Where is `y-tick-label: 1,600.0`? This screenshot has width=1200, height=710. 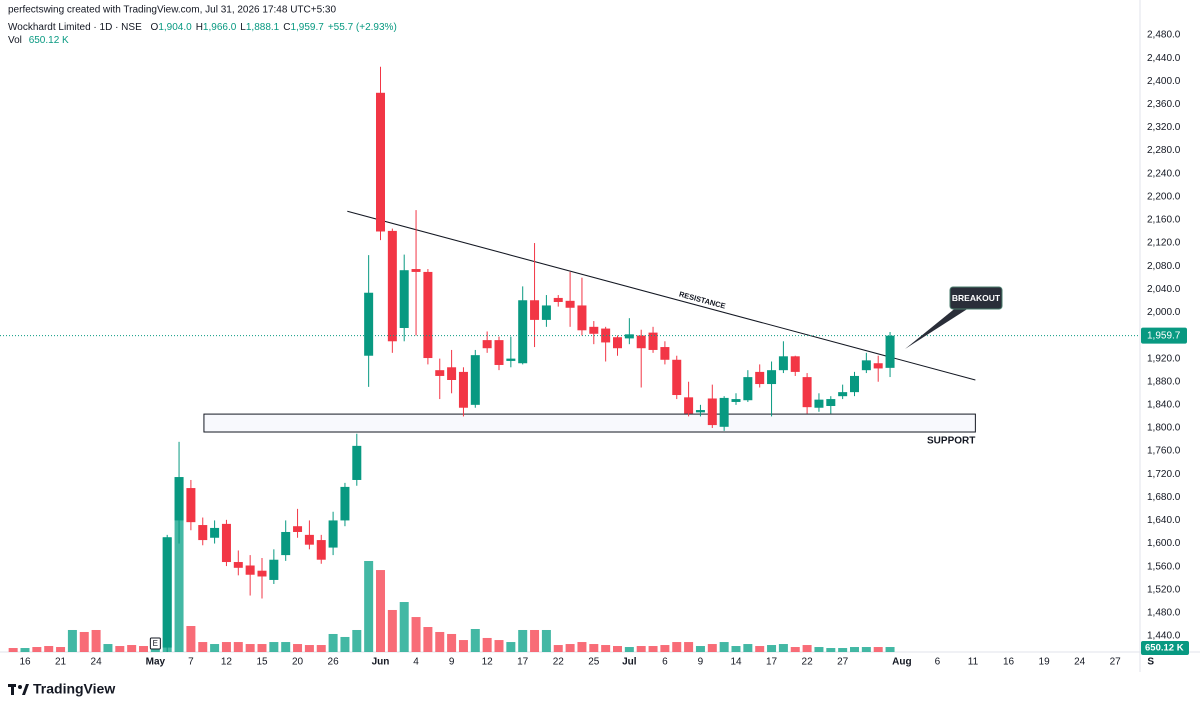 y-tick-label: 1,600.0 is located at coordinates (1164, 543).